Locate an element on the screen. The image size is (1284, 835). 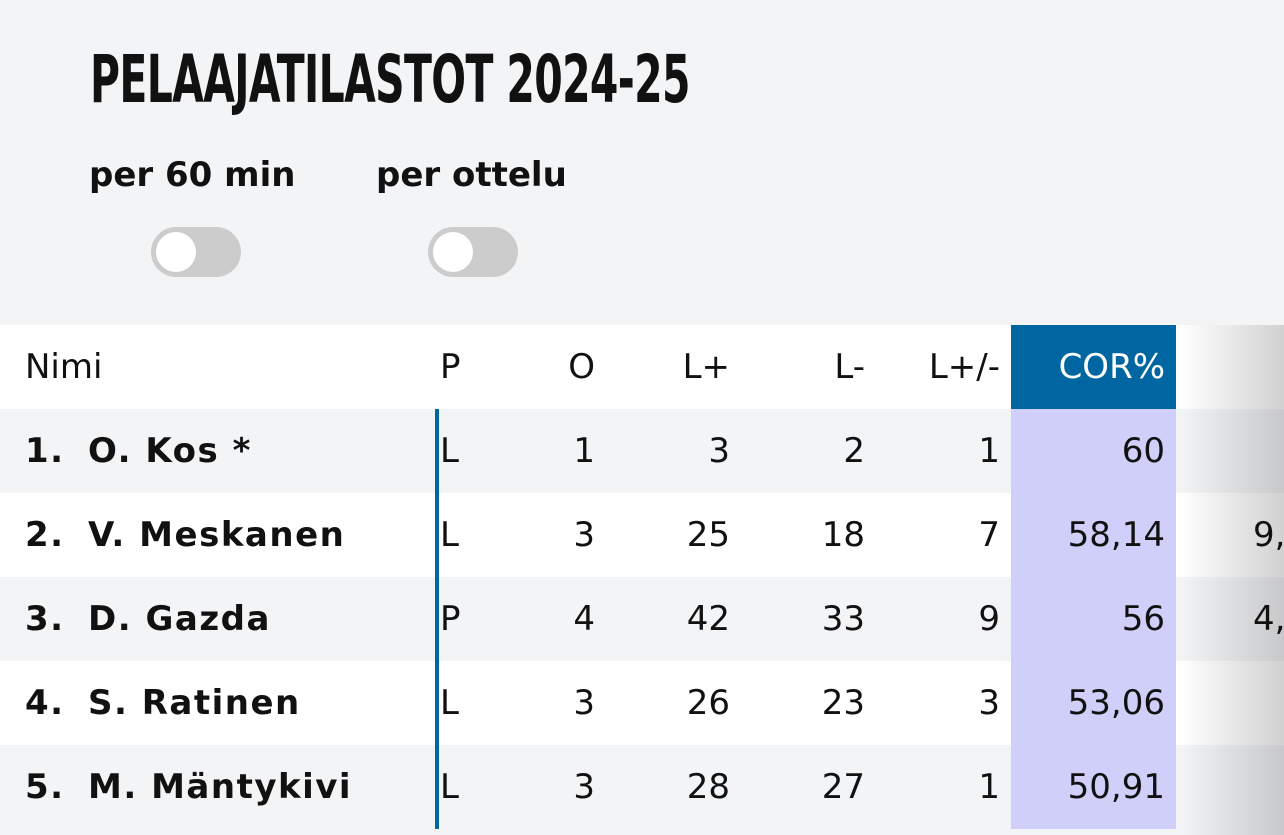
cell-name: M. Mäntykivi is located at coordinates (220, 787).